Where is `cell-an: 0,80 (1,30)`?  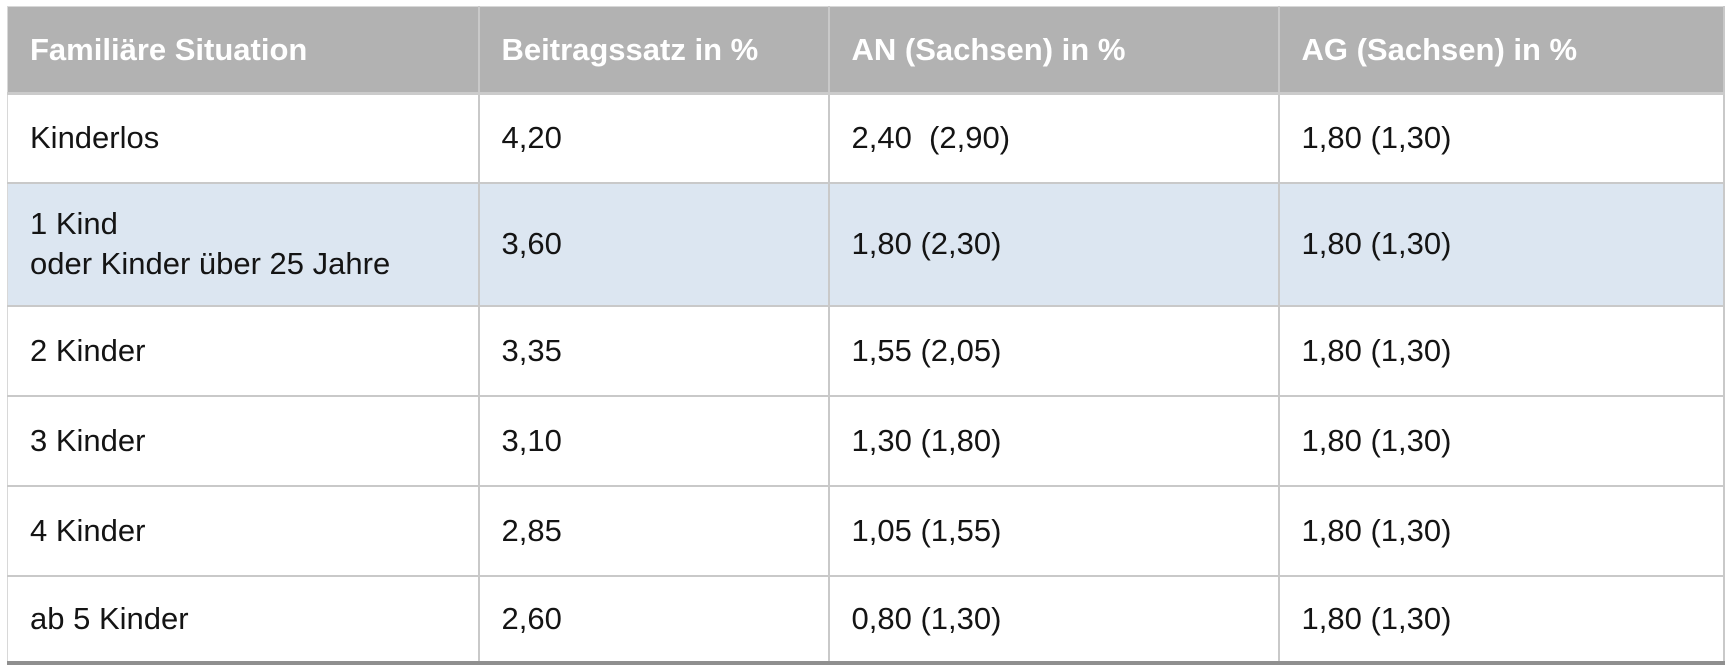 cell-an: 0,80 (1,30) is located at coordinates (1054, 620).